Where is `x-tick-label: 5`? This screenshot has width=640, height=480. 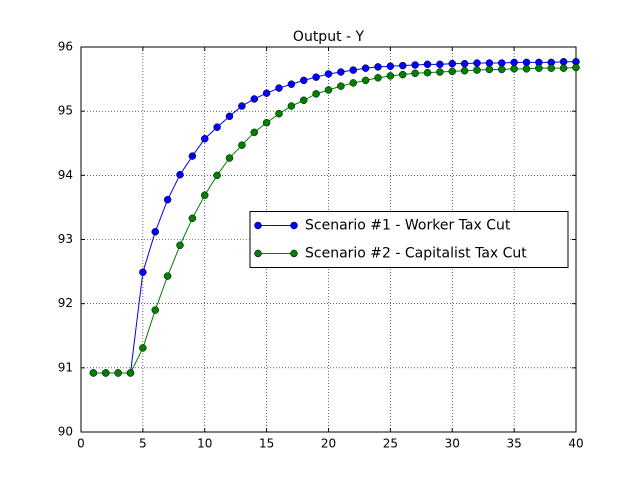 x-tick-label: 5 is located at coordinates (143, 444).